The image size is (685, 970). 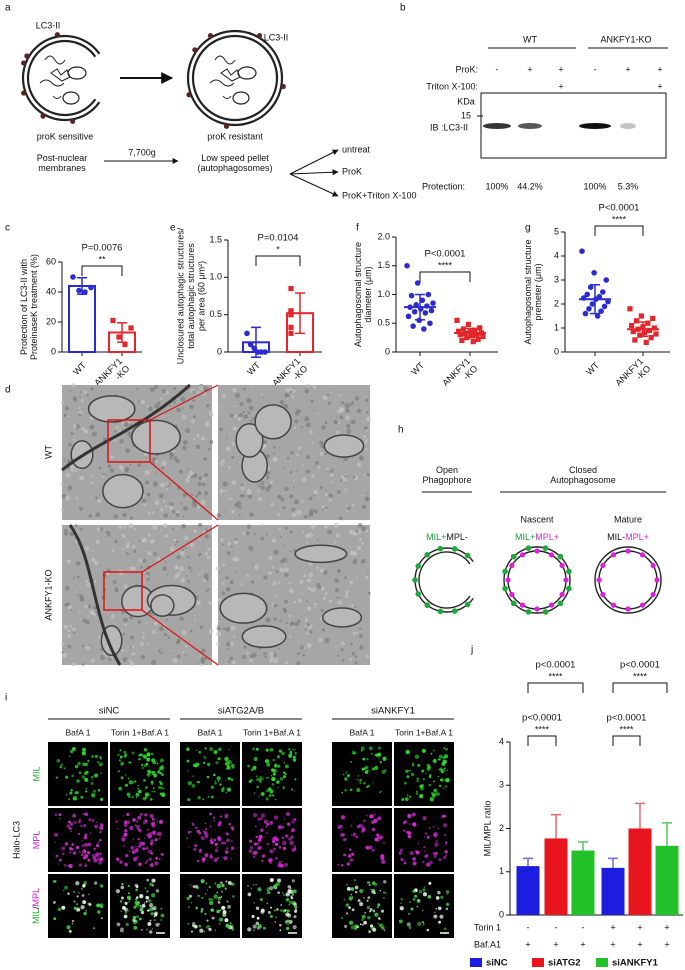 I want to click on em-vesicle, so click(x=321, y=554).